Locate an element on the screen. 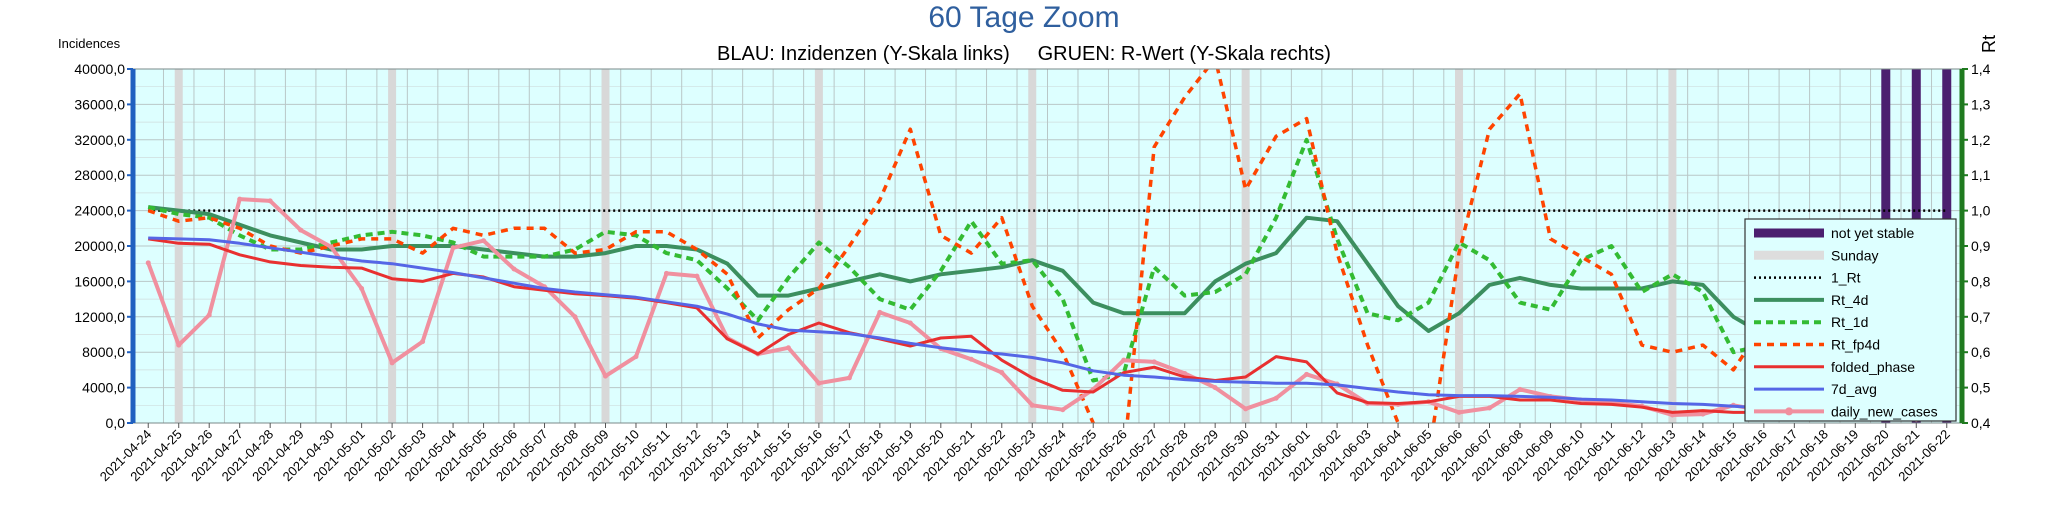 This screenshot has width=2048, height=527. y2-tick-label: 0,5 is located at coordinates (1981, 388).